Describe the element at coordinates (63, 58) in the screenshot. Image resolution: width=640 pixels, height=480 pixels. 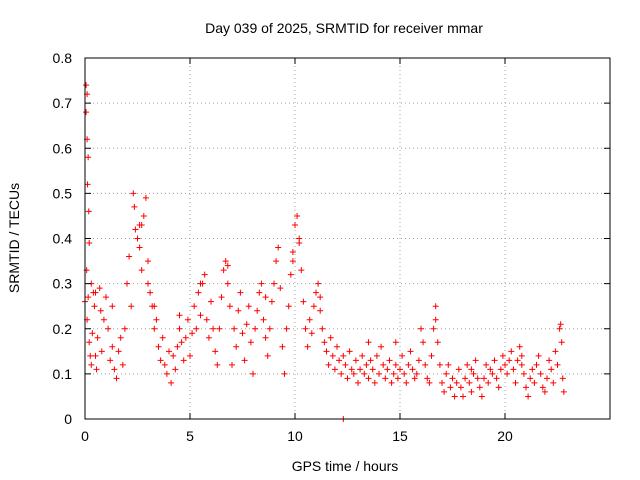
I see `y-tick-label: 0.8` at that location.